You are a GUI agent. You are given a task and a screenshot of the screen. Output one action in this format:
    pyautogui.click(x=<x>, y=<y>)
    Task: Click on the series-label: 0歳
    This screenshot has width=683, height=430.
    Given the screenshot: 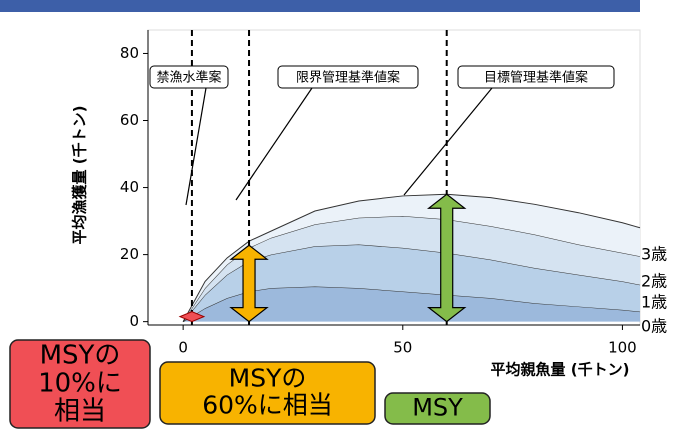 What is the action you would take?
    pyautogui.click(x=654, y=326)
    